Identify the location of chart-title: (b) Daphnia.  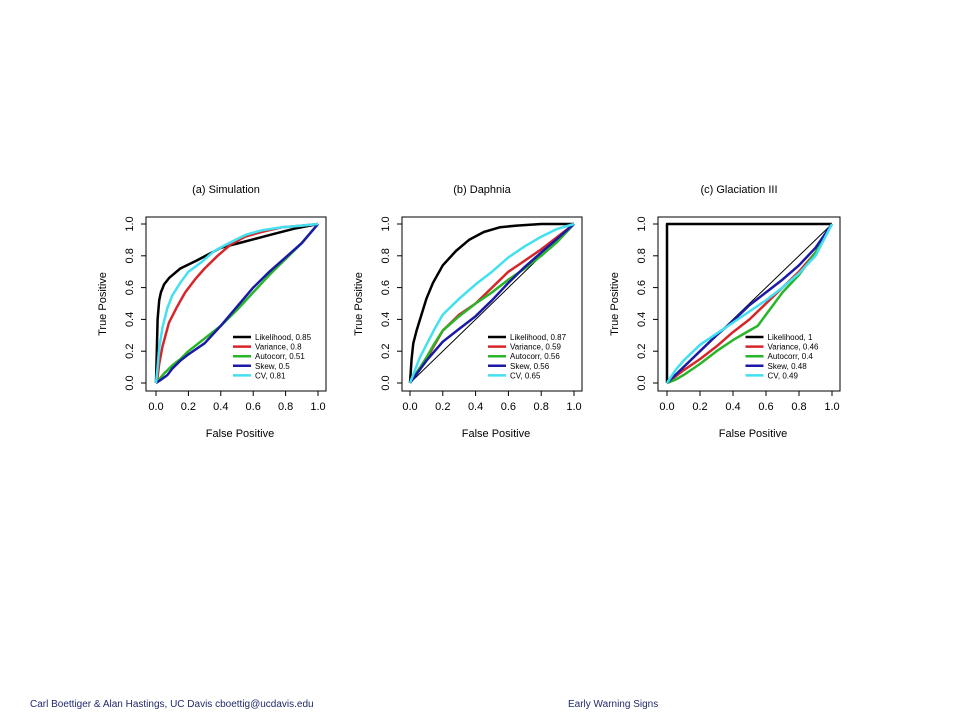
(482, 190).